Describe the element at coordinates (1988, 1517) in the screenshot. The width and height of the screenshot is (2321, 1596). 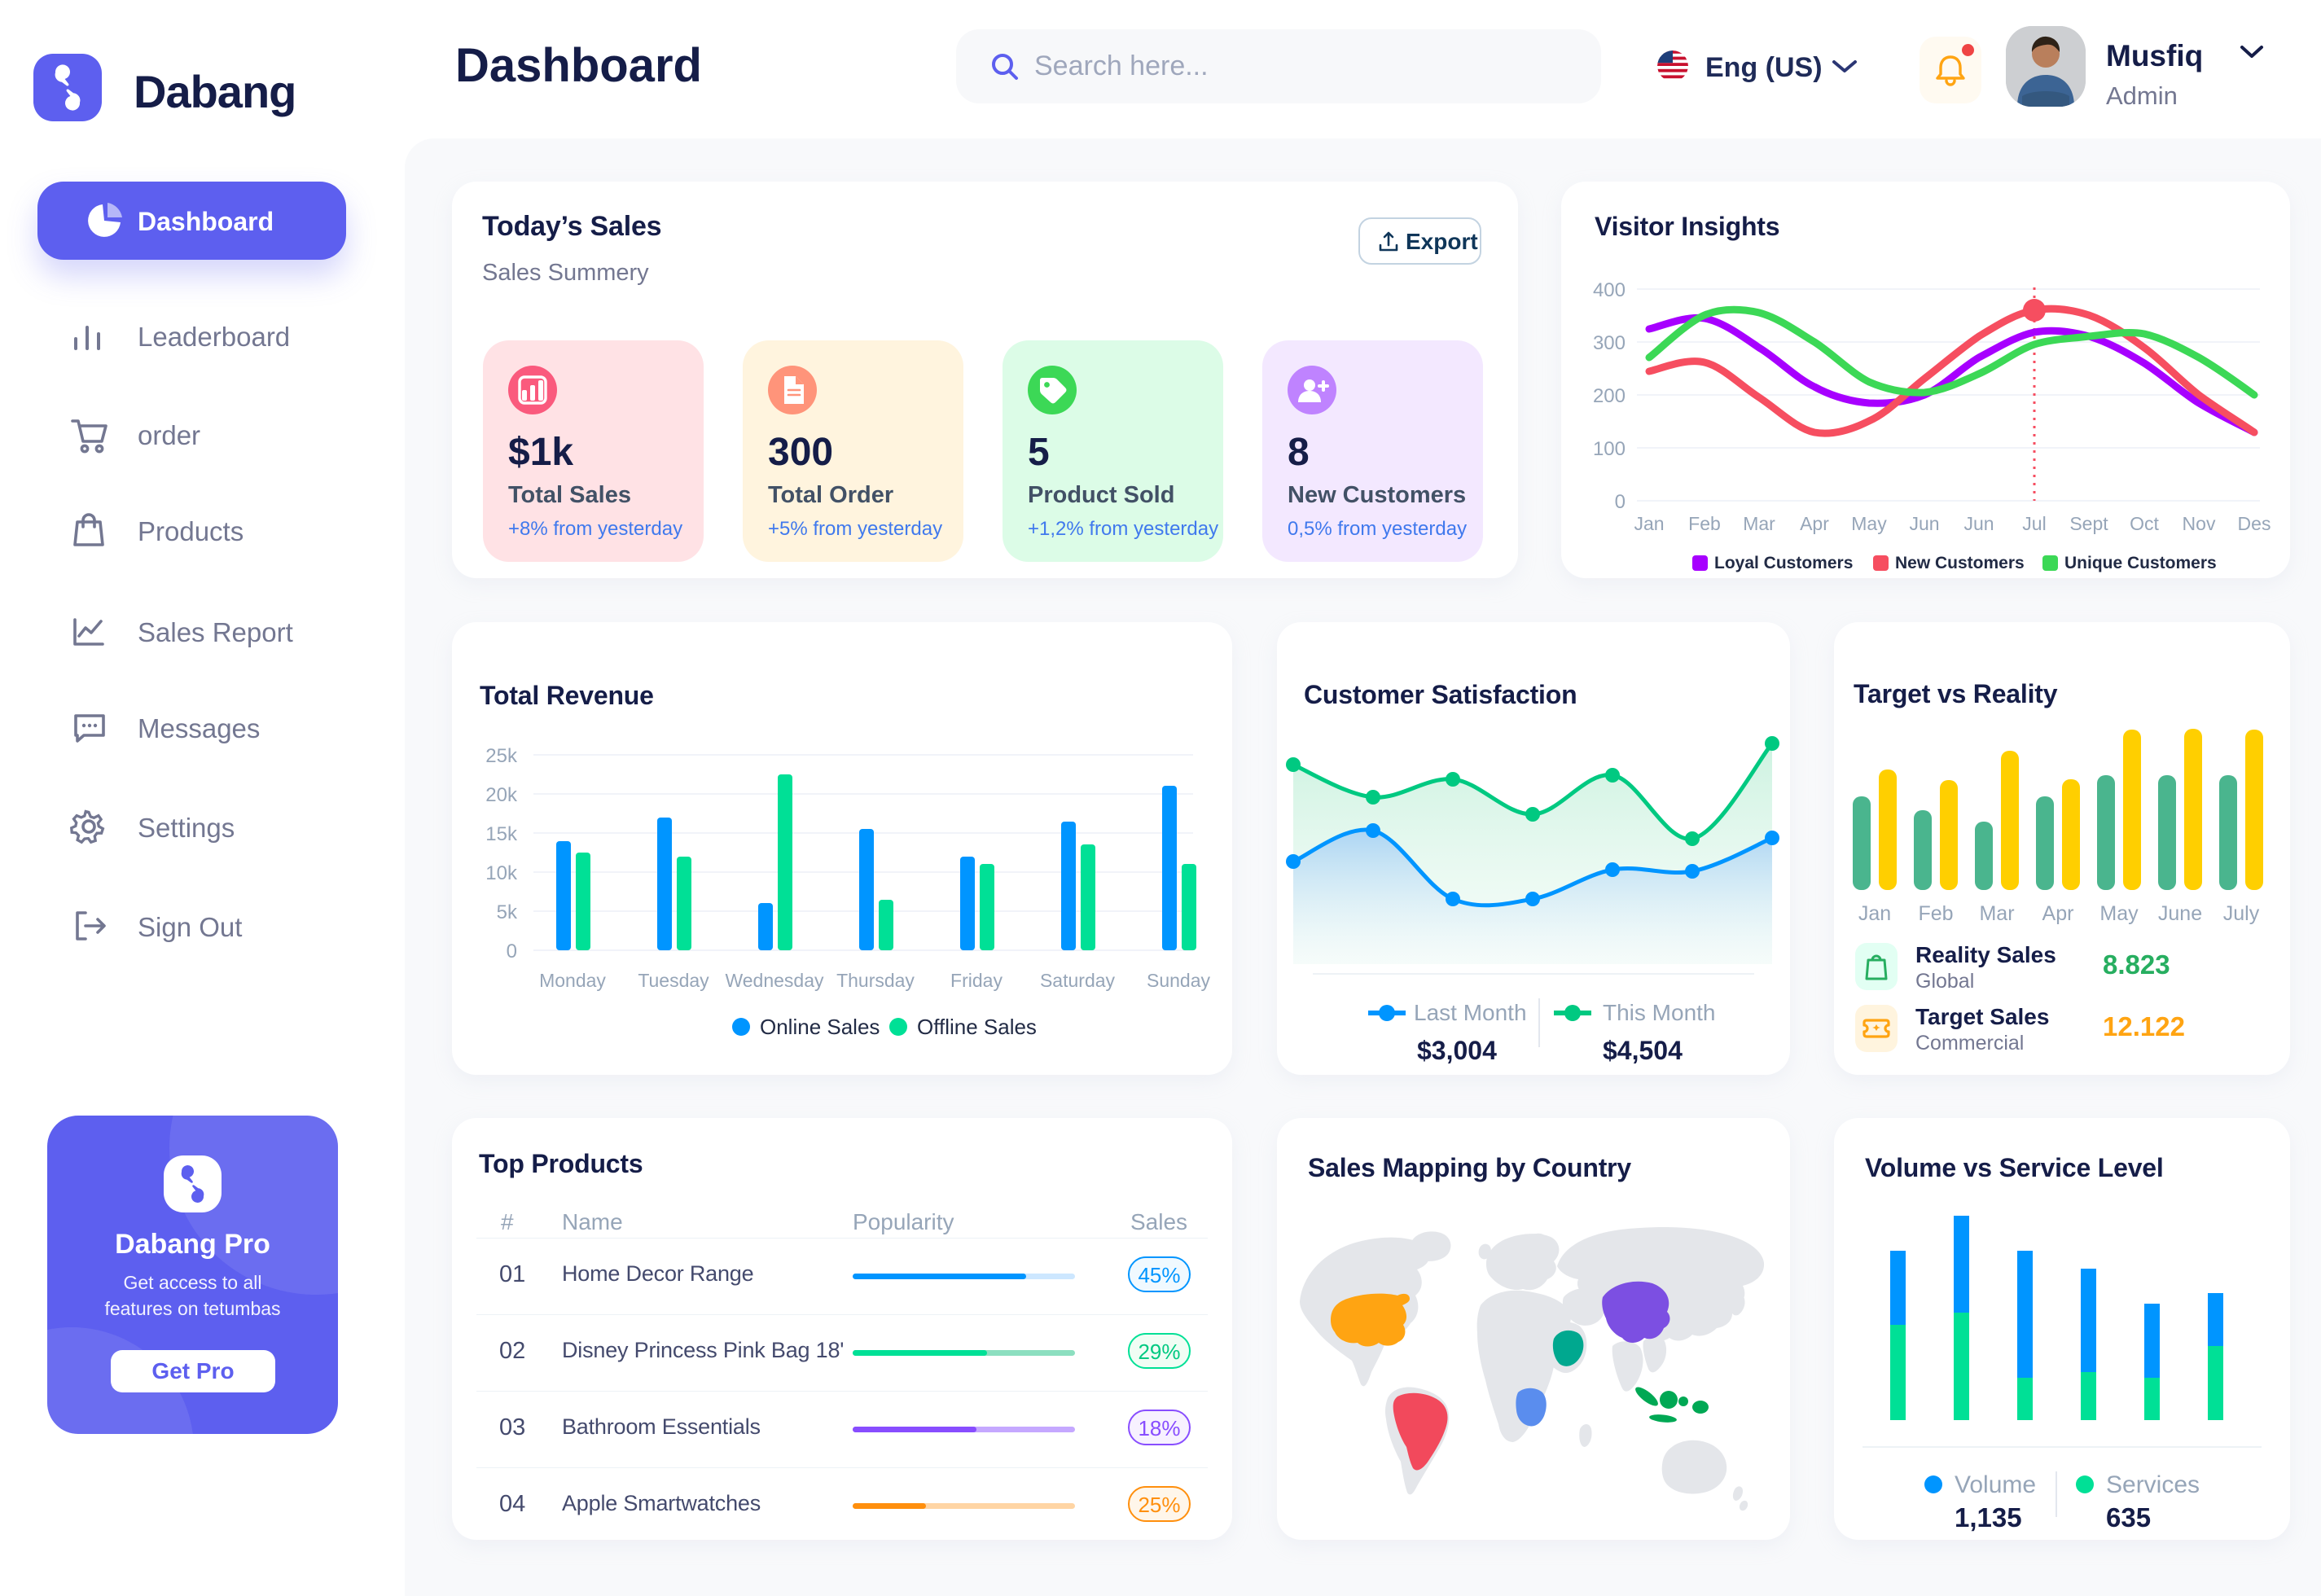
I see `svg-text: 1,135` at that location.